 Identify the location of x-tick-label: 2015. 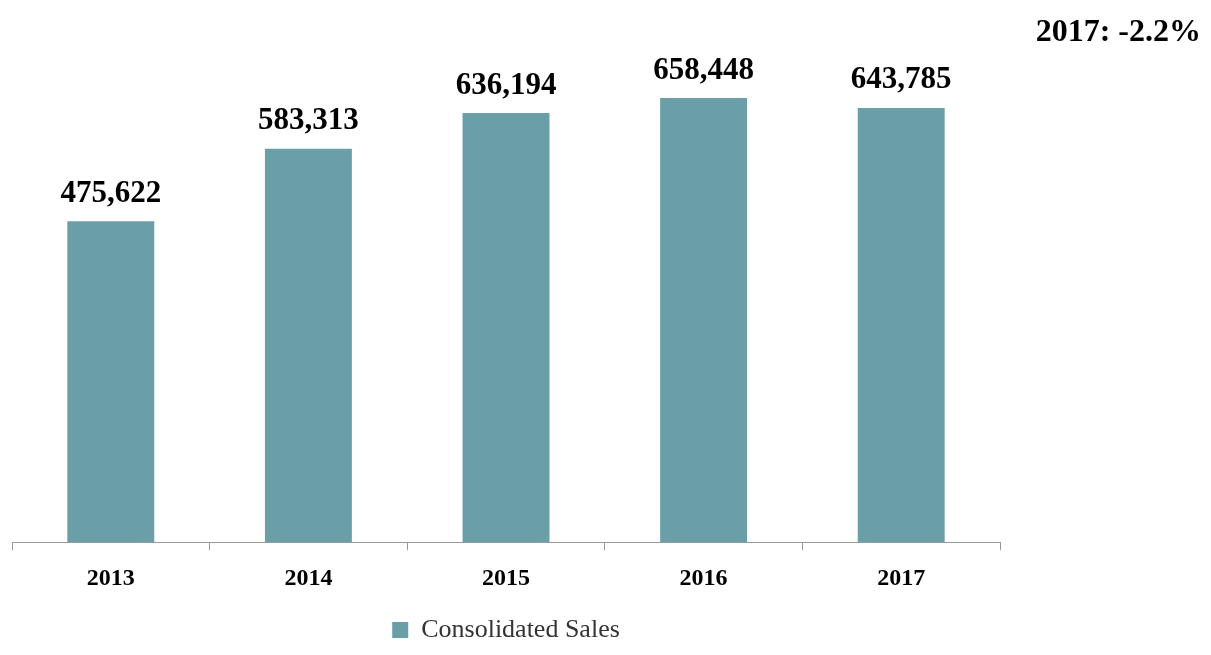
(506, 576).